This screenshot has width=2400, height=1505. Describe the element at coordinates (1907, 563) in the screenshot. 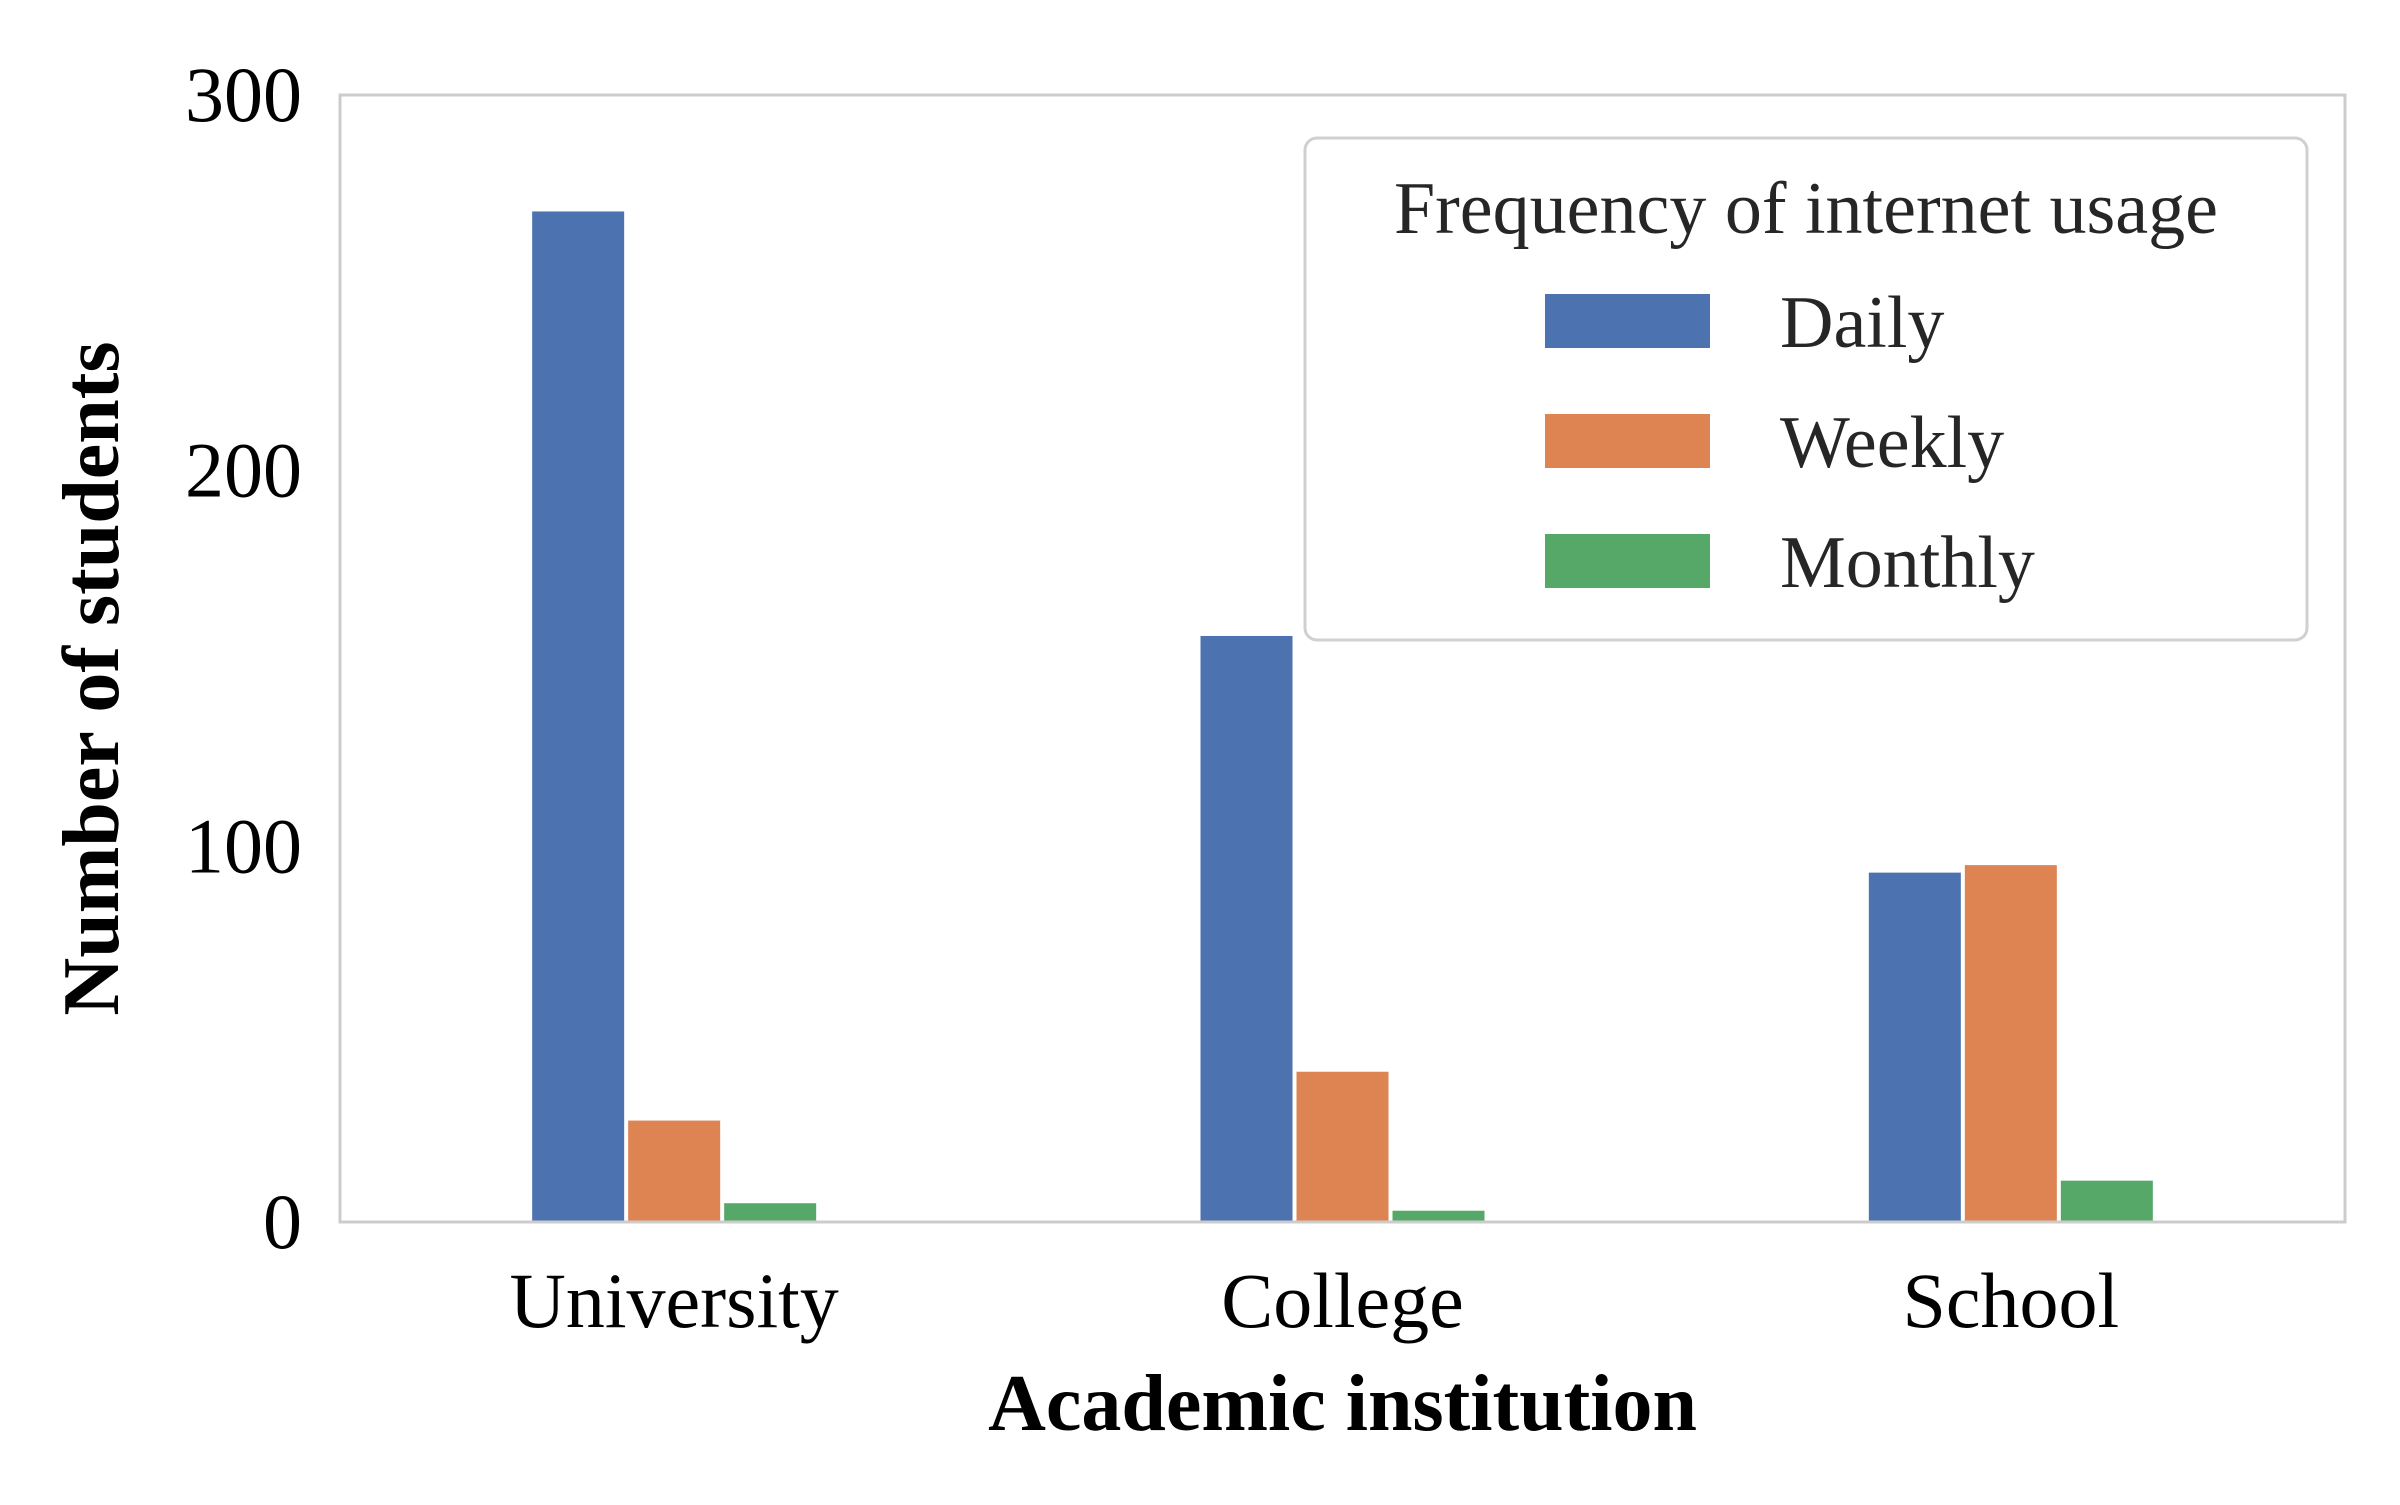

I see `legend-label-monthly: Monthly` at that location.